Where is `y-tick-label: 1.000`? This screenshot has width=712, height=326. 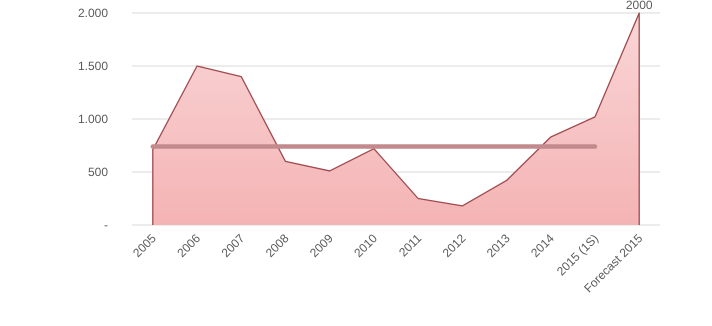
y-tick-label: 1.000 is located at coordinates (93, 119).